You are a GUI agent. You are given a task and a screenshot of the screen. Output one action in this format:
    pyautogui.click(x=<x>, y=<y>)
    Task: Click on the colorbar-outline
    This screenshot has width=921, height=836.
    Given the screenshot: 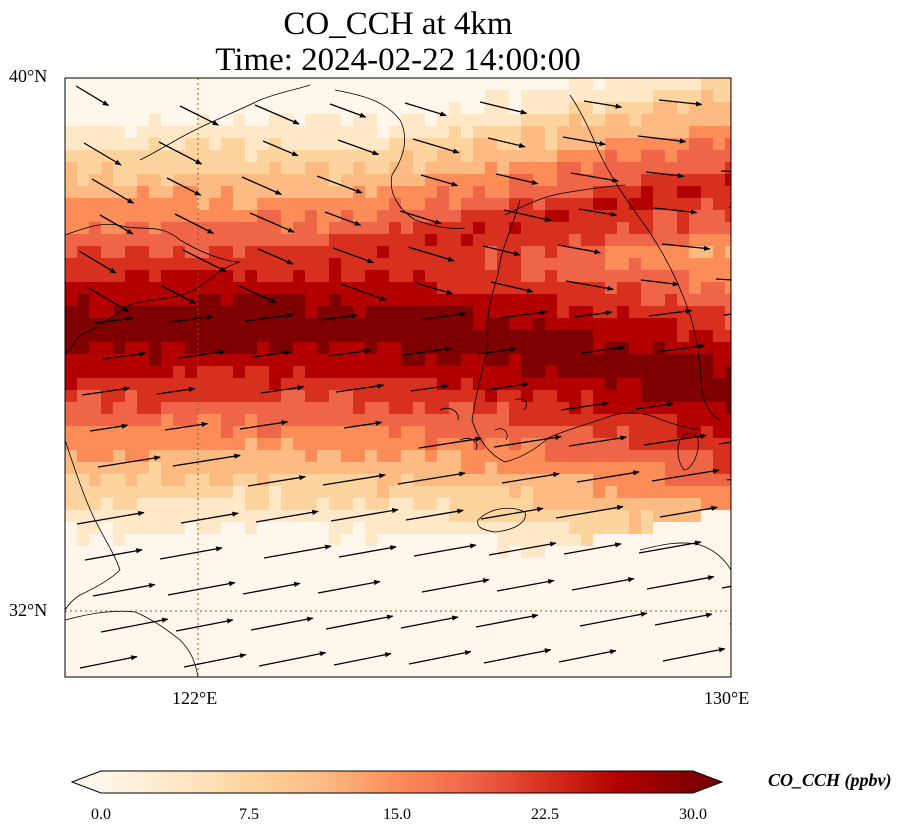 What is the action you would take?
    pyautogui.click(x=397, y=782)
    